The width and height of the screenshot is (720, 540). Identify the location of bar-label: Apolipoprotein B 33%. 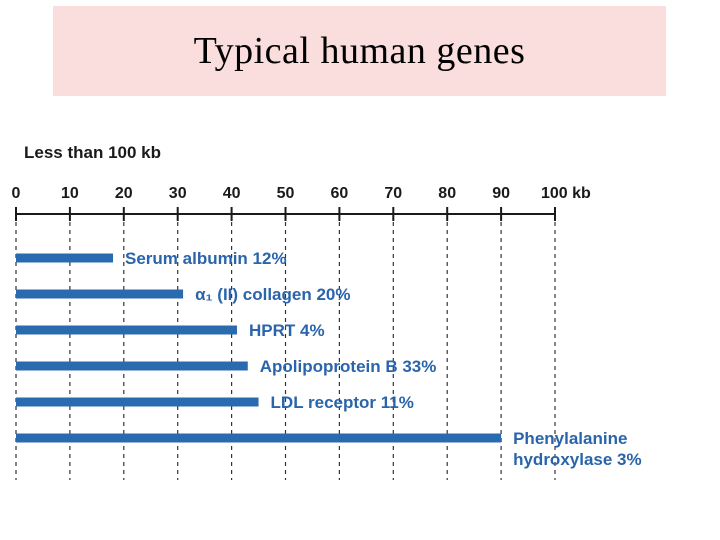
(348, 366).